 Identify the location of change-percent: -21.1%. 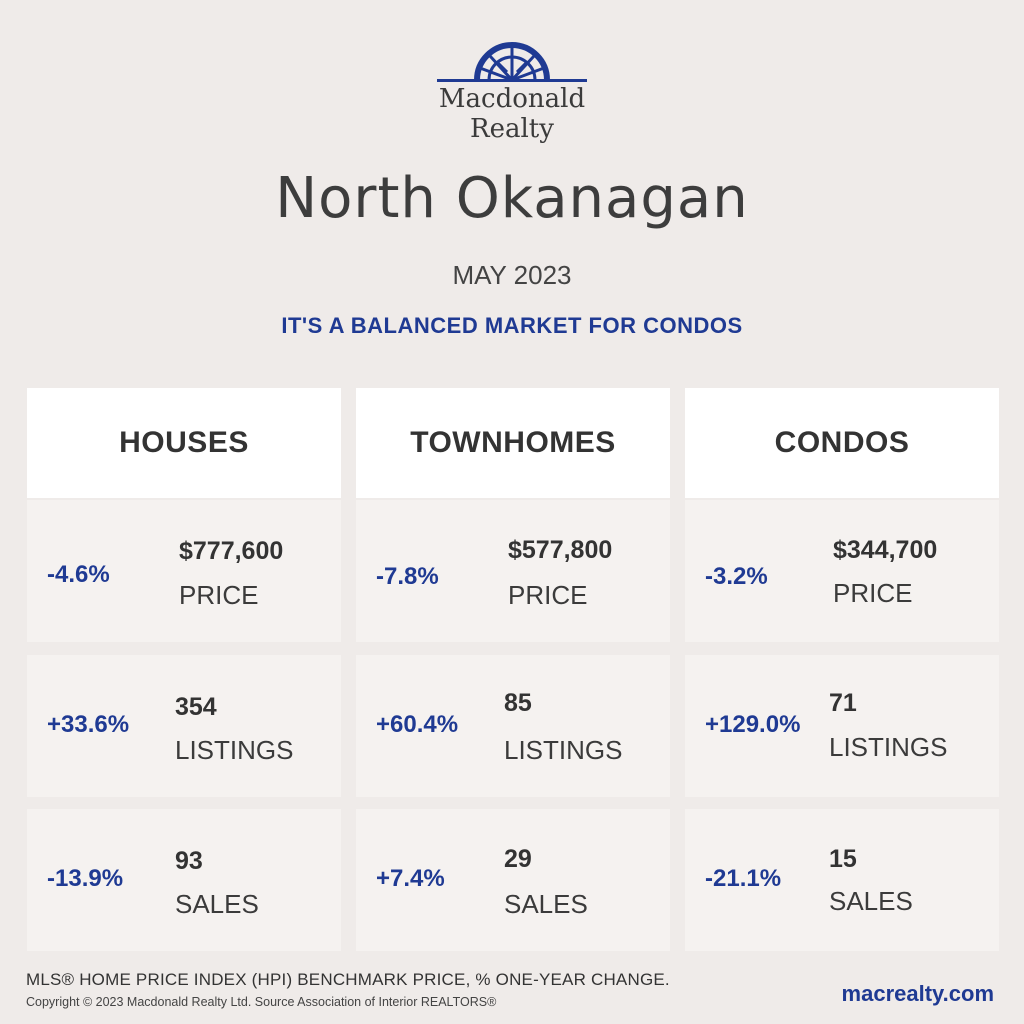
(743, 878).